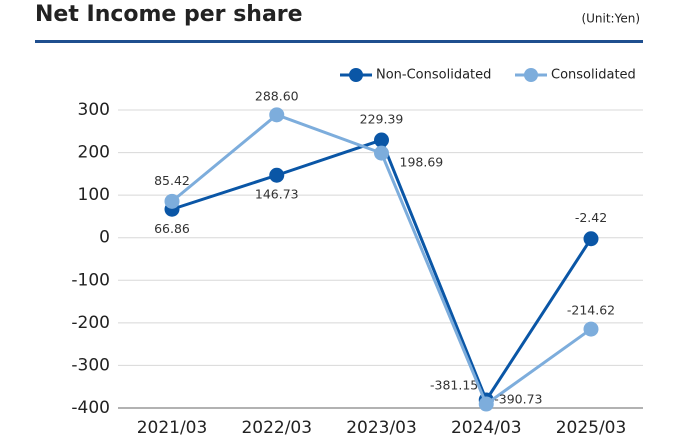  What do you see at coordinates (172, 228) in the screenshot?
I see `data-label: 66.86` at bounding box center [172, 228].